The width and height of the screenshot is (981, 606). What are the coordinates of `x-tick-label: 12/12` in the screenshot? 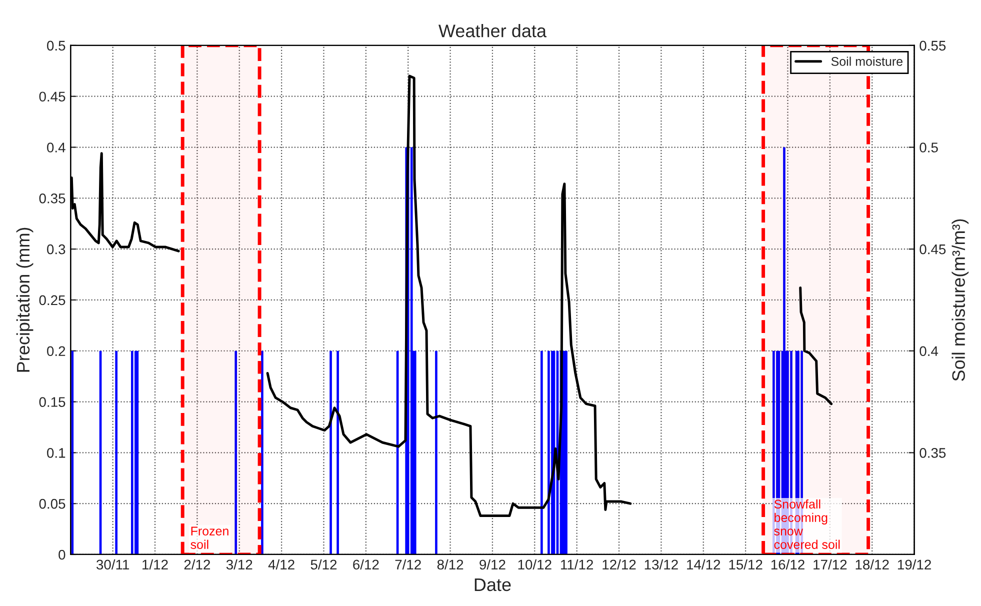 It's located at (619, 564).